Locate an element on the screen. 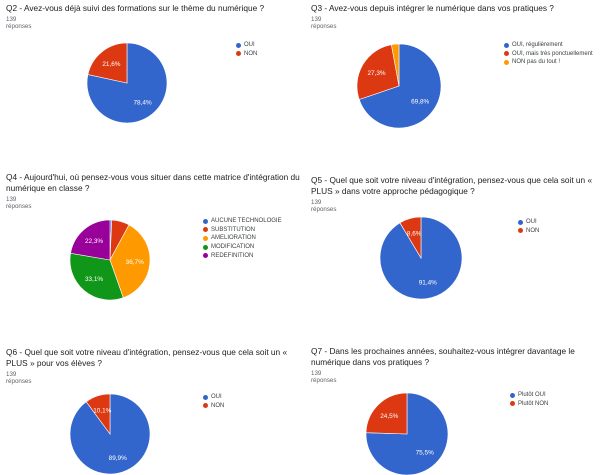 This screenshot has height=475, width=605. legend-q2: OUI NON is located at coordinates (246, 49).